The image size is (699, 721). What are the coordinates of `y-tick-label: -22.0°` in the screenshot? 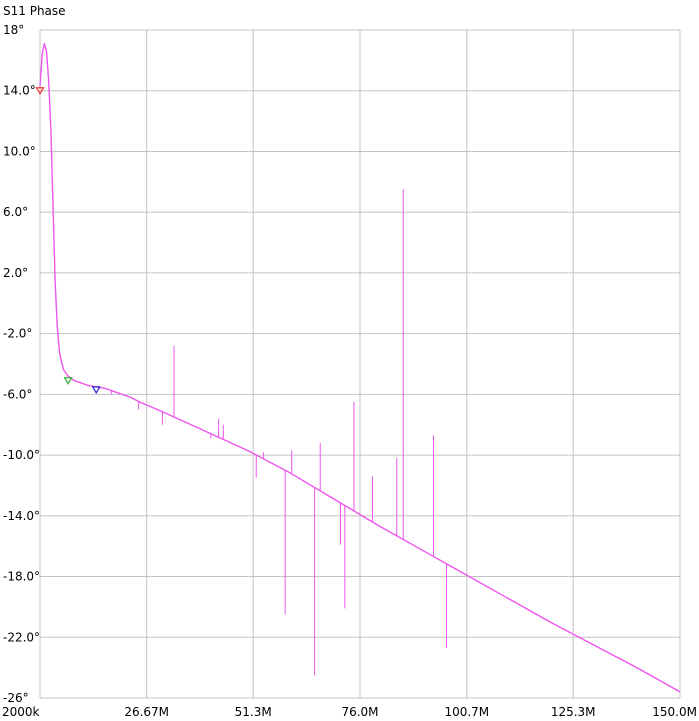 It's located at (21, 637).